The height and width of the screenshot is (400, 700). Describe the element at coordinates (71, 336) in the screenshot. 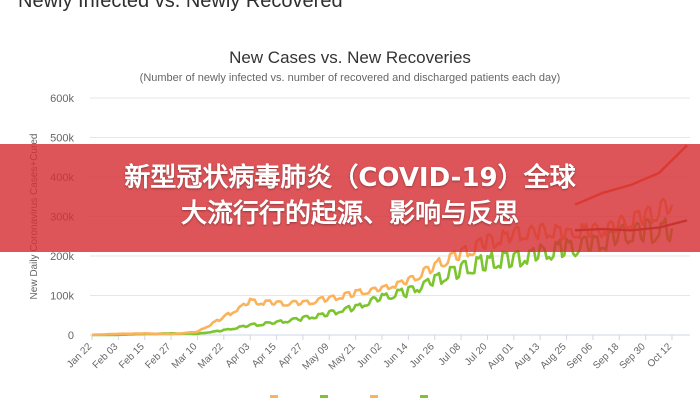

I see `y-tick-label: 0` at that location.